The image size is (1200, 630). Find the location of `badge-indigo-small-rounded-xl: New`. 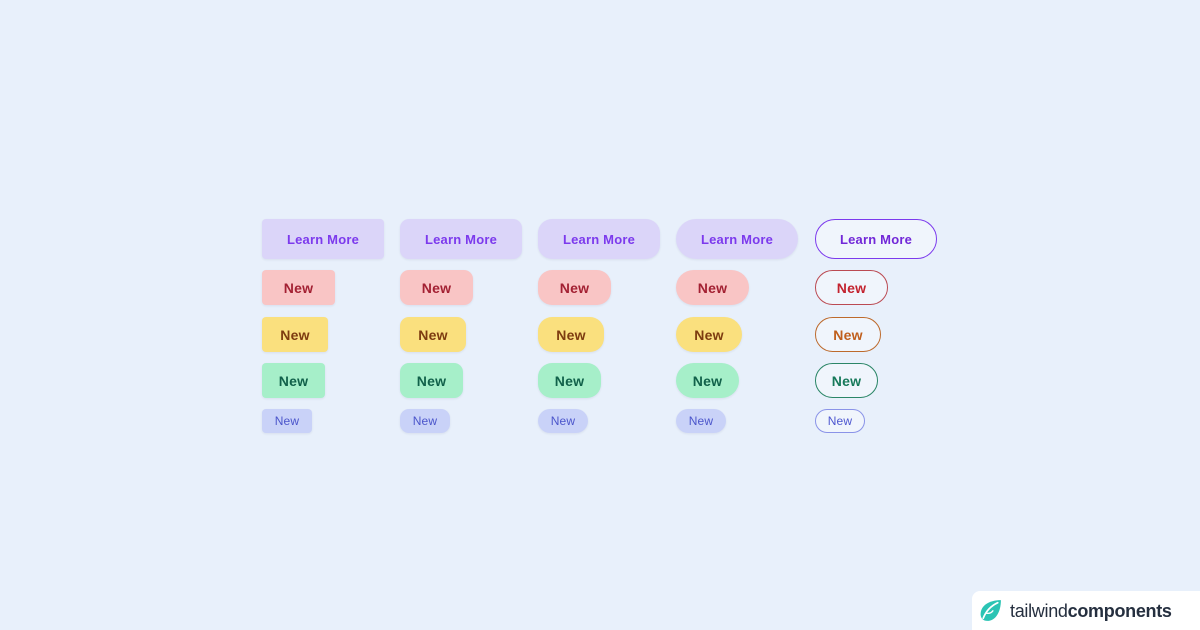

badge-indigo-small-rounded-xl: New is located at coordinates (563, 421).